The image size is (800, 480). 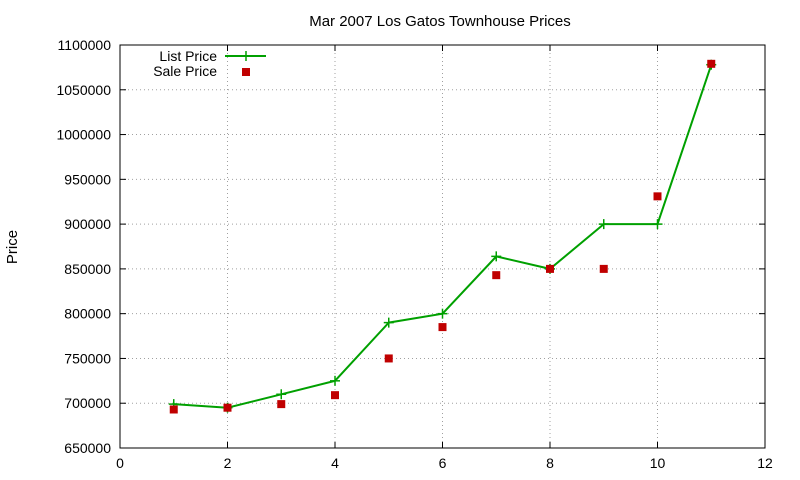 What do you see at coordinates (12, 247) in the screenshot?
I see `y-axis-label: Price` at bounding box center [12, 247].